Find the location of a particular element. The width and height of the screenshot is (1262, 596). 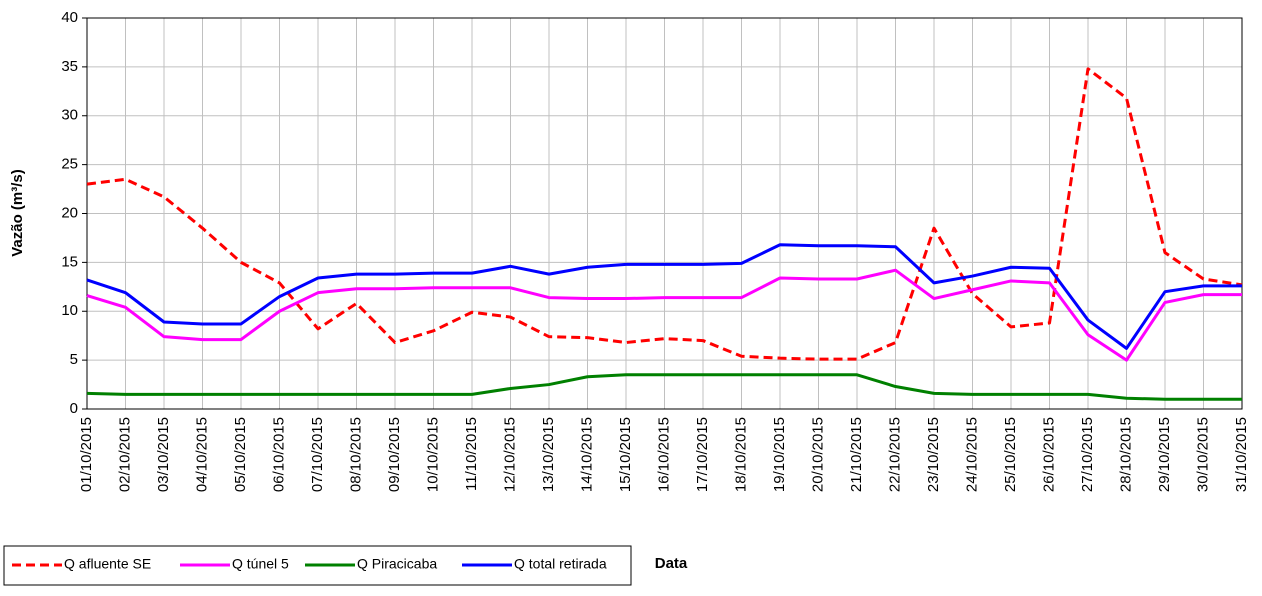

x-tick-label: 27/10/2015 is located at coordinates (1087, 454).